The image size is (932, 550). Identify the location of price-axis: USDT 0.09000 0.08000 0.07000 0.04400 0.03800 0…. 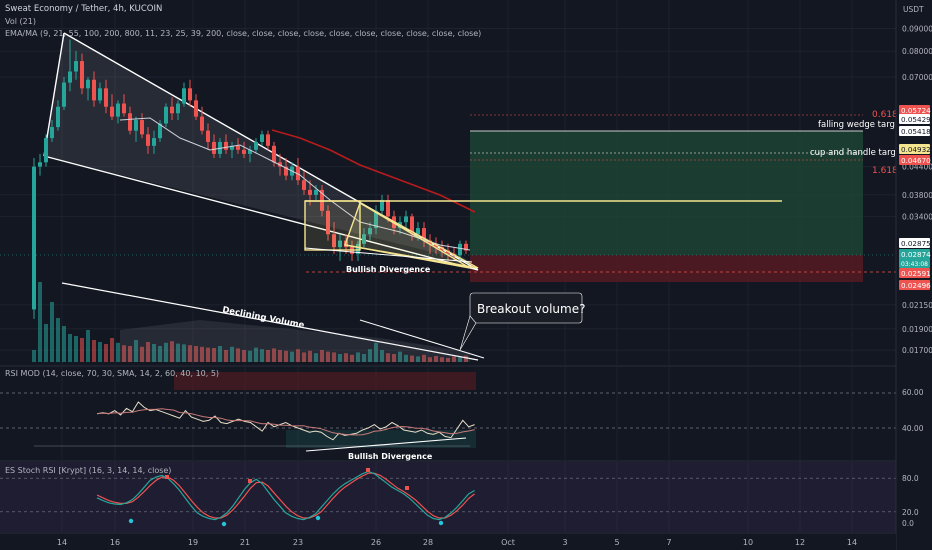
(913, 275).